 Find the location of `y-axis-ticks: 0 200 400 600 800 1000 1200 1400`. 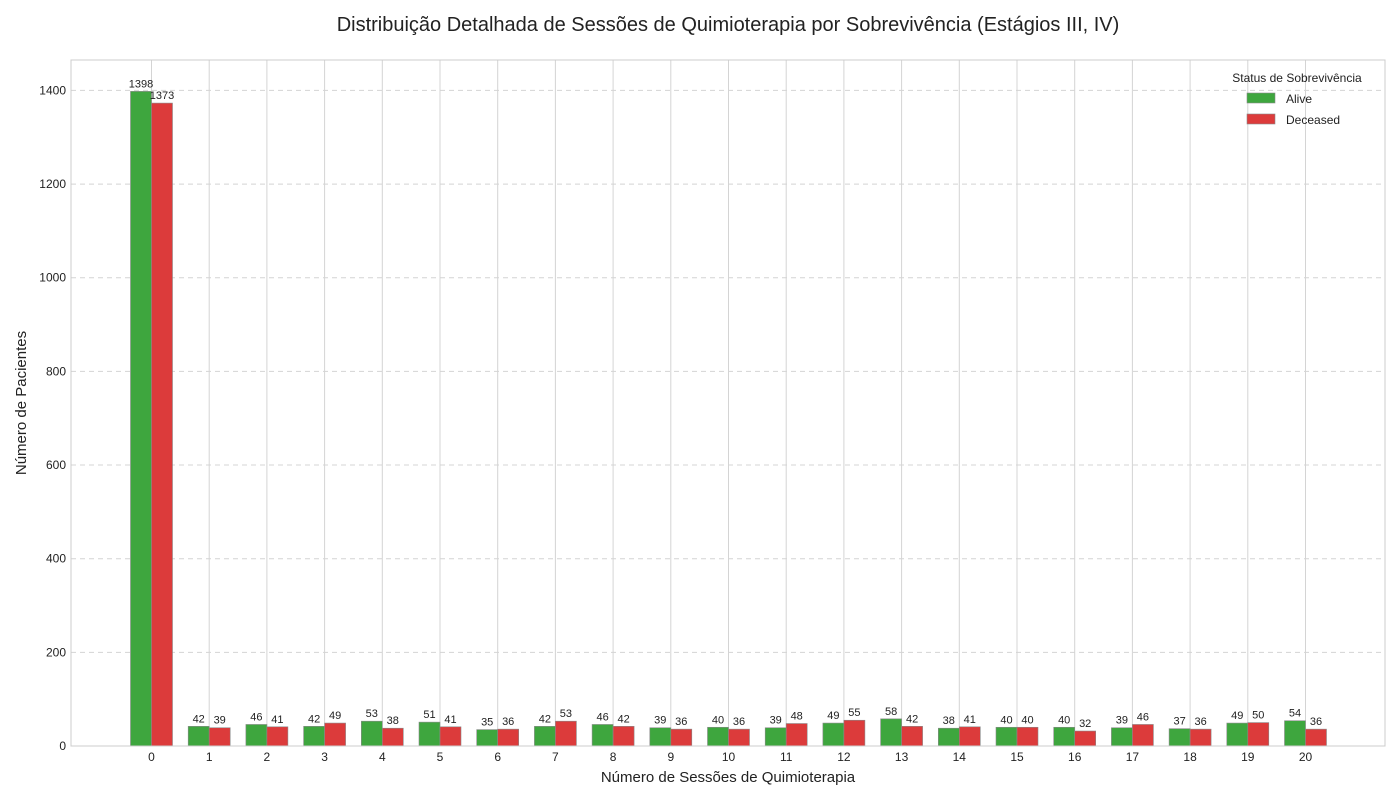

y-axis-ticks: 0 200 400 600 800 1000 1200 1400 is located at coordinates (52, 418).